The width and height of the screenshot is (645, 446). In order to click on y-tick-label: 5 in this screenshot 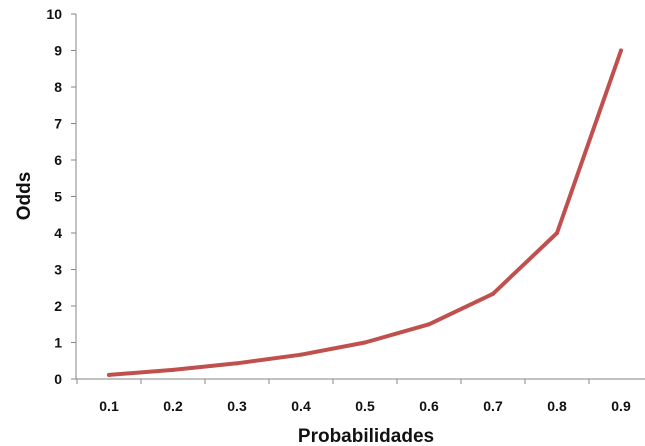, I will do `click(58, 197)`.